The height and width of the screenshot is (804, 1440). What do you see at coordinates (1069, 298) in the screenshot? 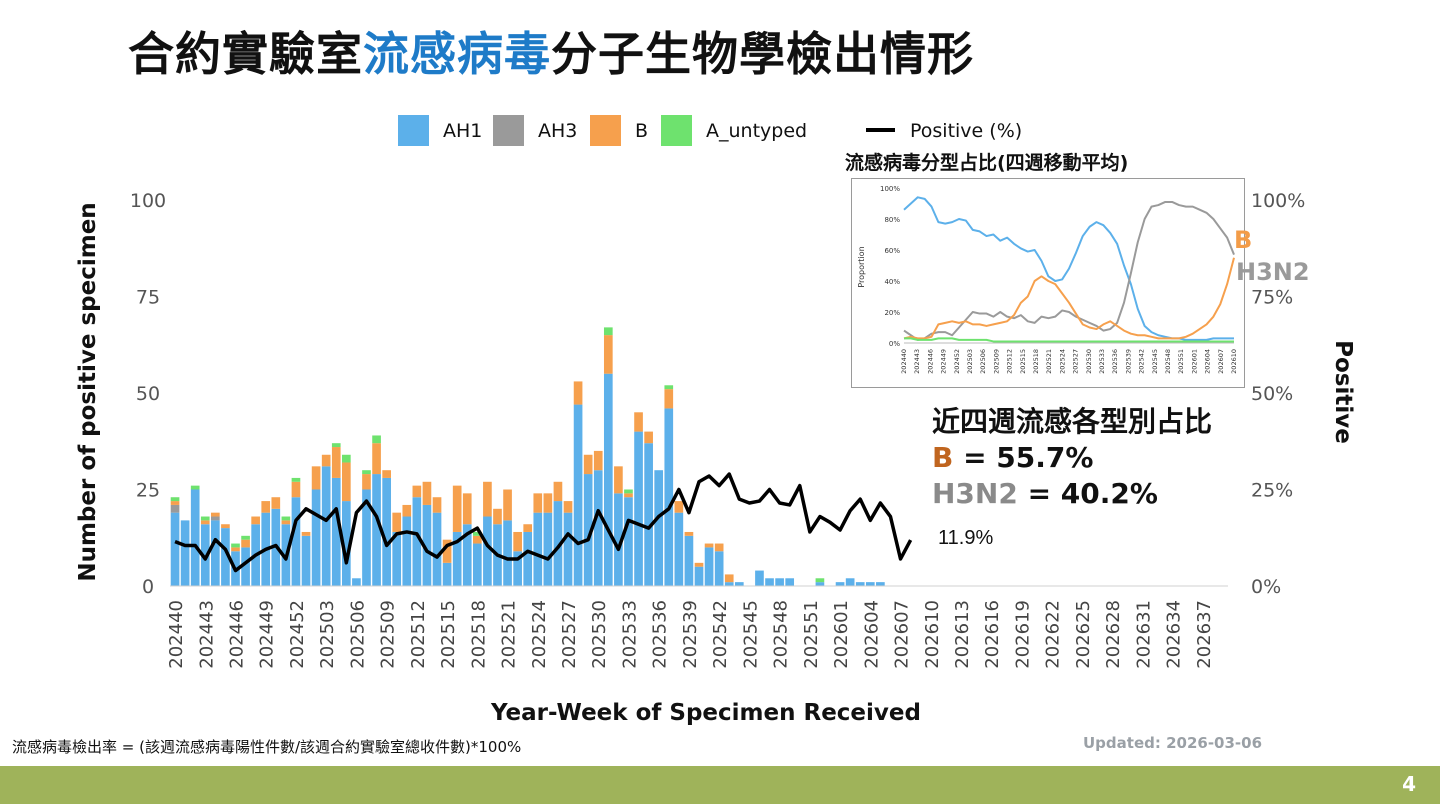
I see `inset-line-b` at bounding box center [1069, 298].